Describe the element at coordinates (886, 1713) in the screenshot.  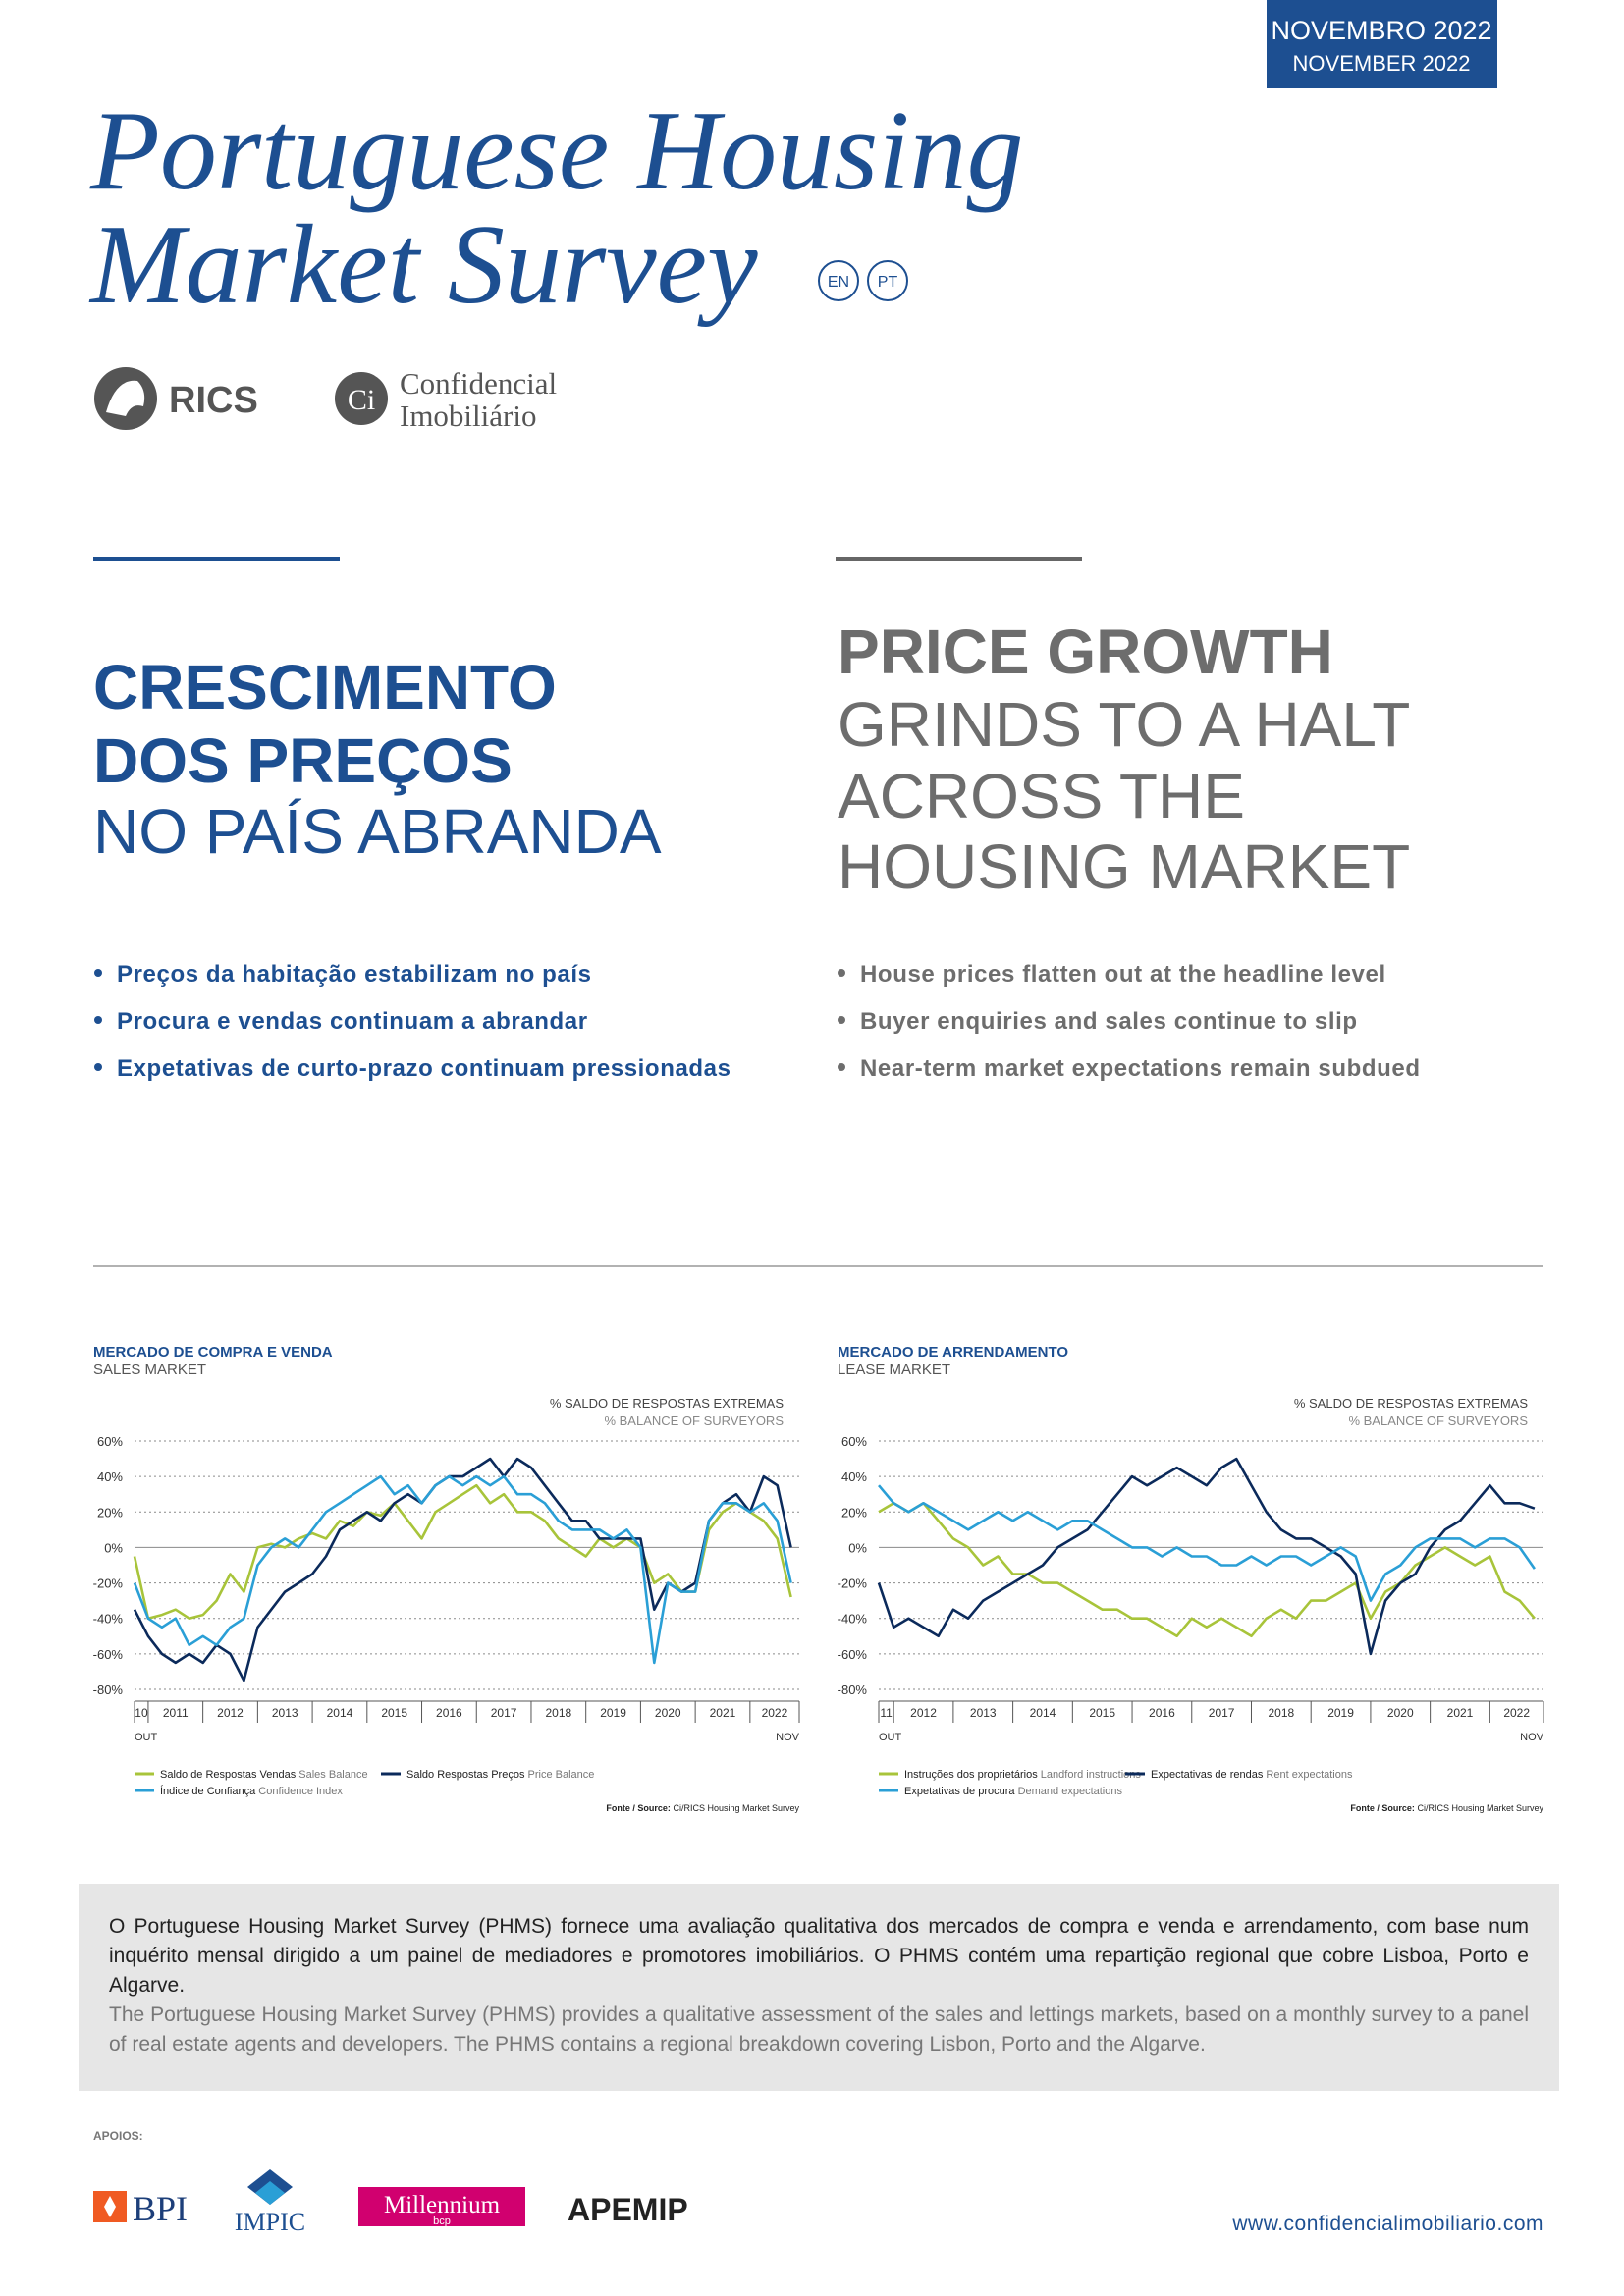
I see `x-tick-label: 11` at that location.